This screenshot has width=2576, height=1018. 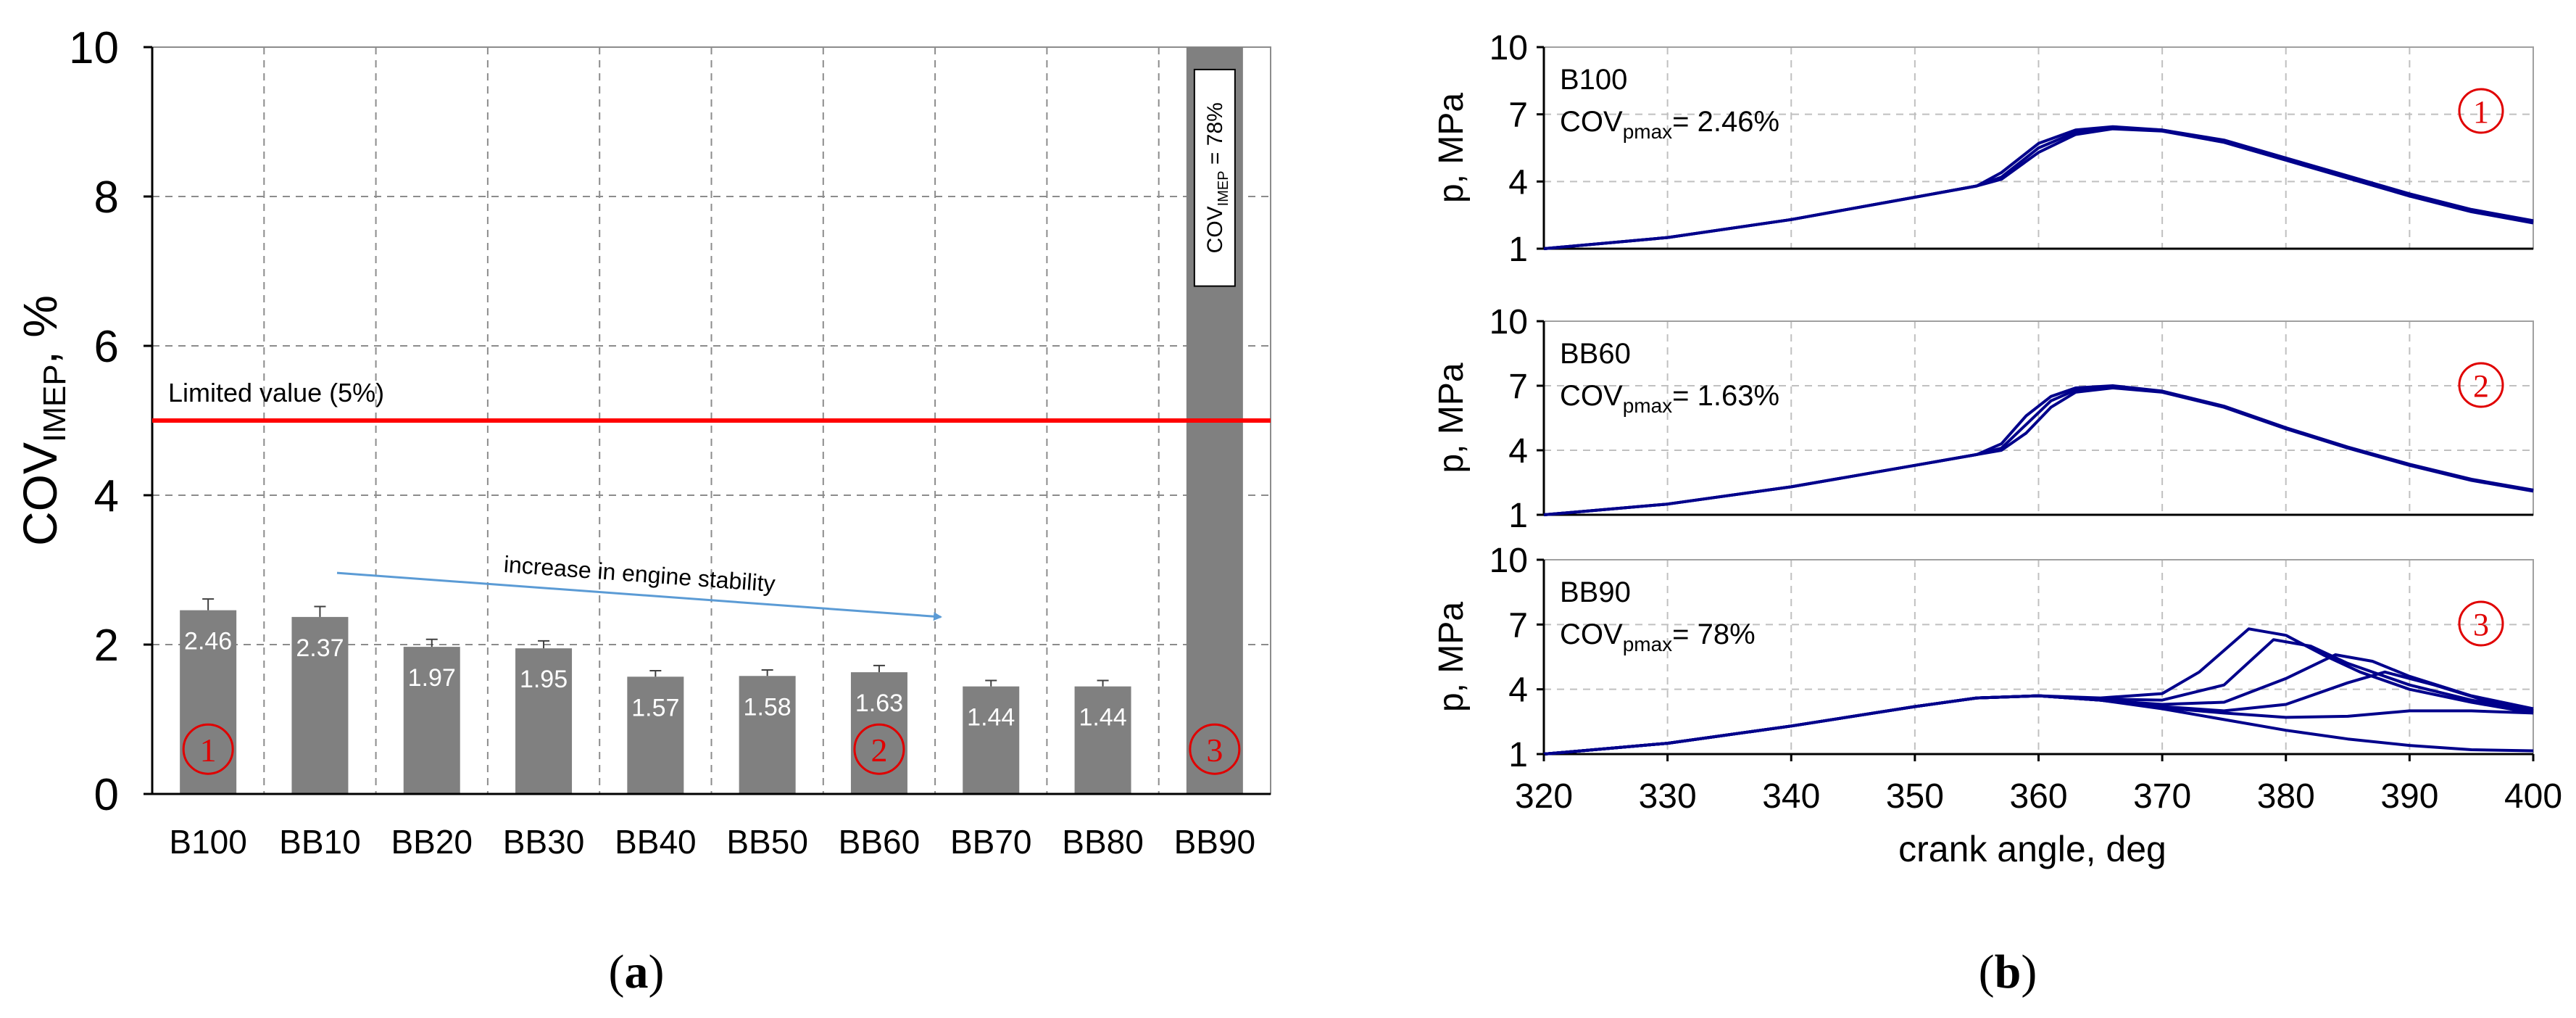 What do you see at coordinates (991, 842) in the screenshot?
I see `panel-a-x-tick-label: BB70` at bounding box center [991, 842].